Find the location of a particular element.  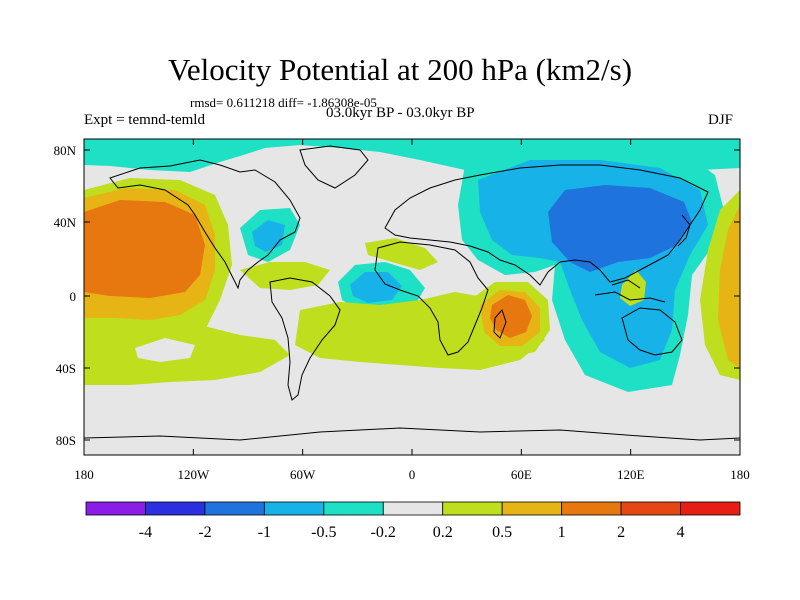

asia-core-negative is located at coordinates (620, 221).